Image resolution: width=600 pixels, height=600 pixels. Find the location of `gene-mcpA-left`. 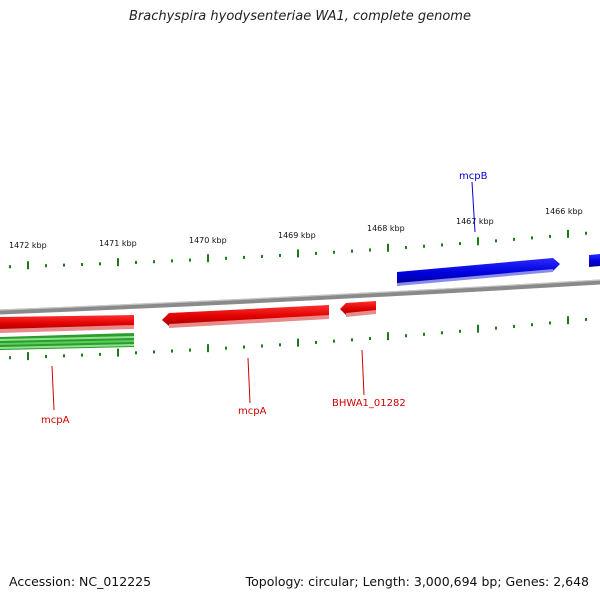

gene-mcpA-left is located at coordinates (67, 324).